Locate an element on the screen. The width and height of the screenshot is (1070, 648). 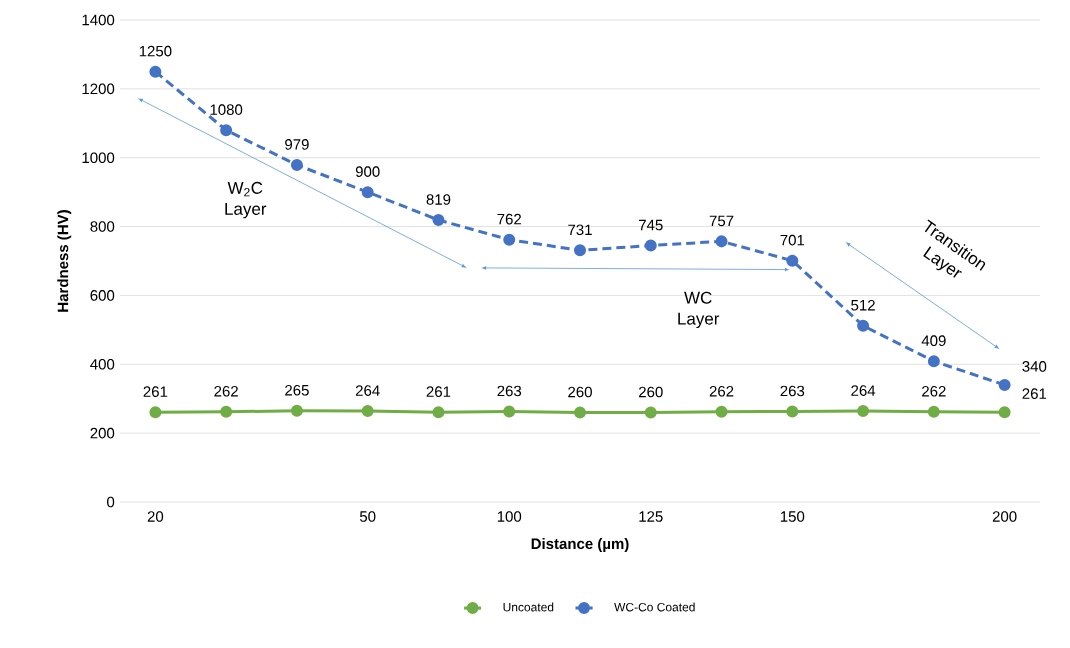
y-tick-label: 200 is located at coordinates (102, 433).